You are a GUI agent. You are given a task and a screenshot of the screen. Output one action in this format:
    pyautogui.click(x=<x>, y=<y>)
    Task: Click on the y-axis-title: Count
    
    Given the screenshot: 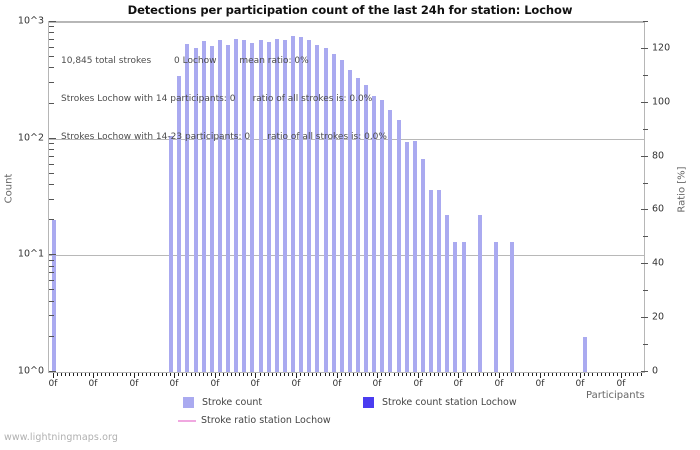 What is the action you would take?
    pyautogui.click(x=9, y=188)
    